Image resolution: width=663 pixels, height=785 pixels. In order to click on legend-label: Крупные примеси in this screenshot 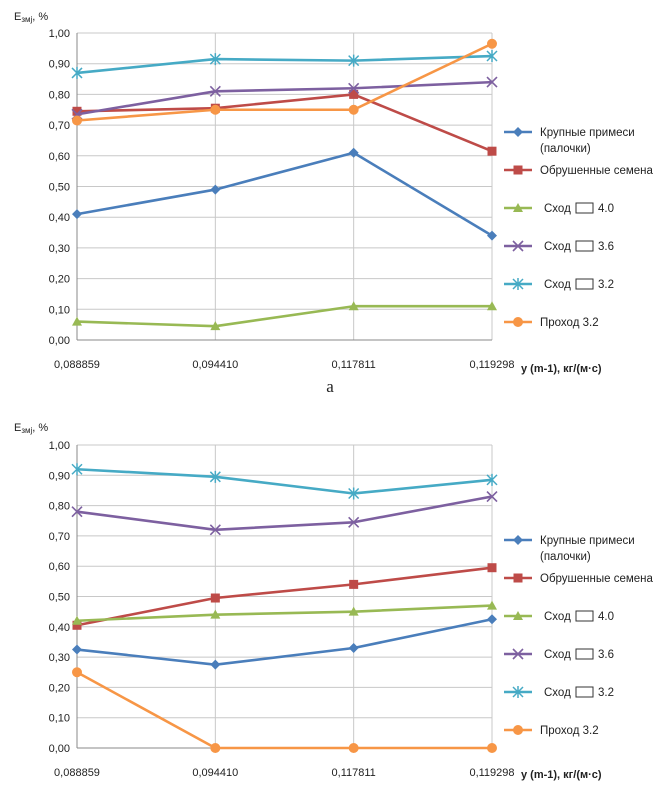, I will do `click(587, 541)`.